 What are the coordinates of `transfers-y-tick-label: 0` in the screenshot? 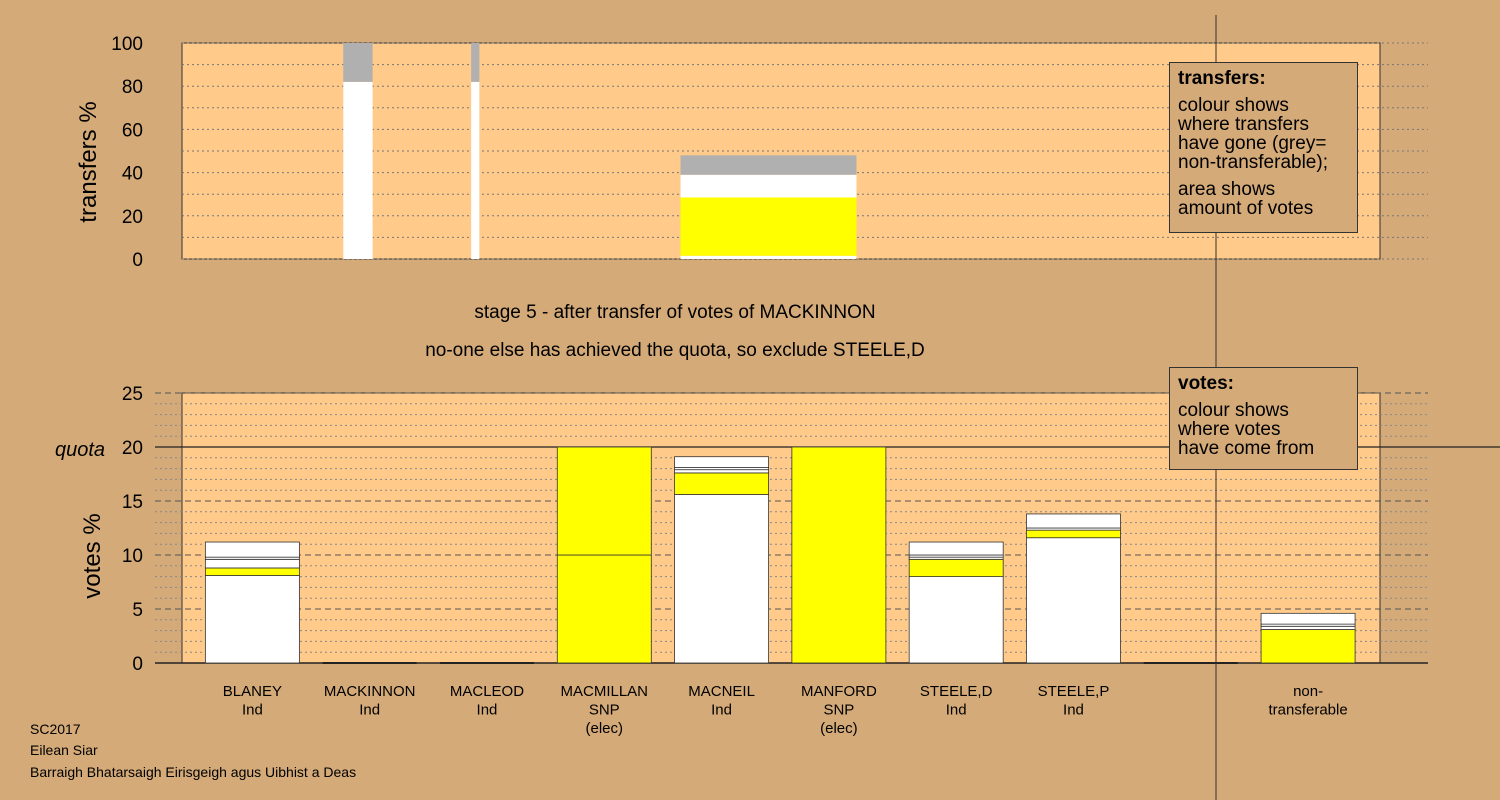 It's located at (137, 260).